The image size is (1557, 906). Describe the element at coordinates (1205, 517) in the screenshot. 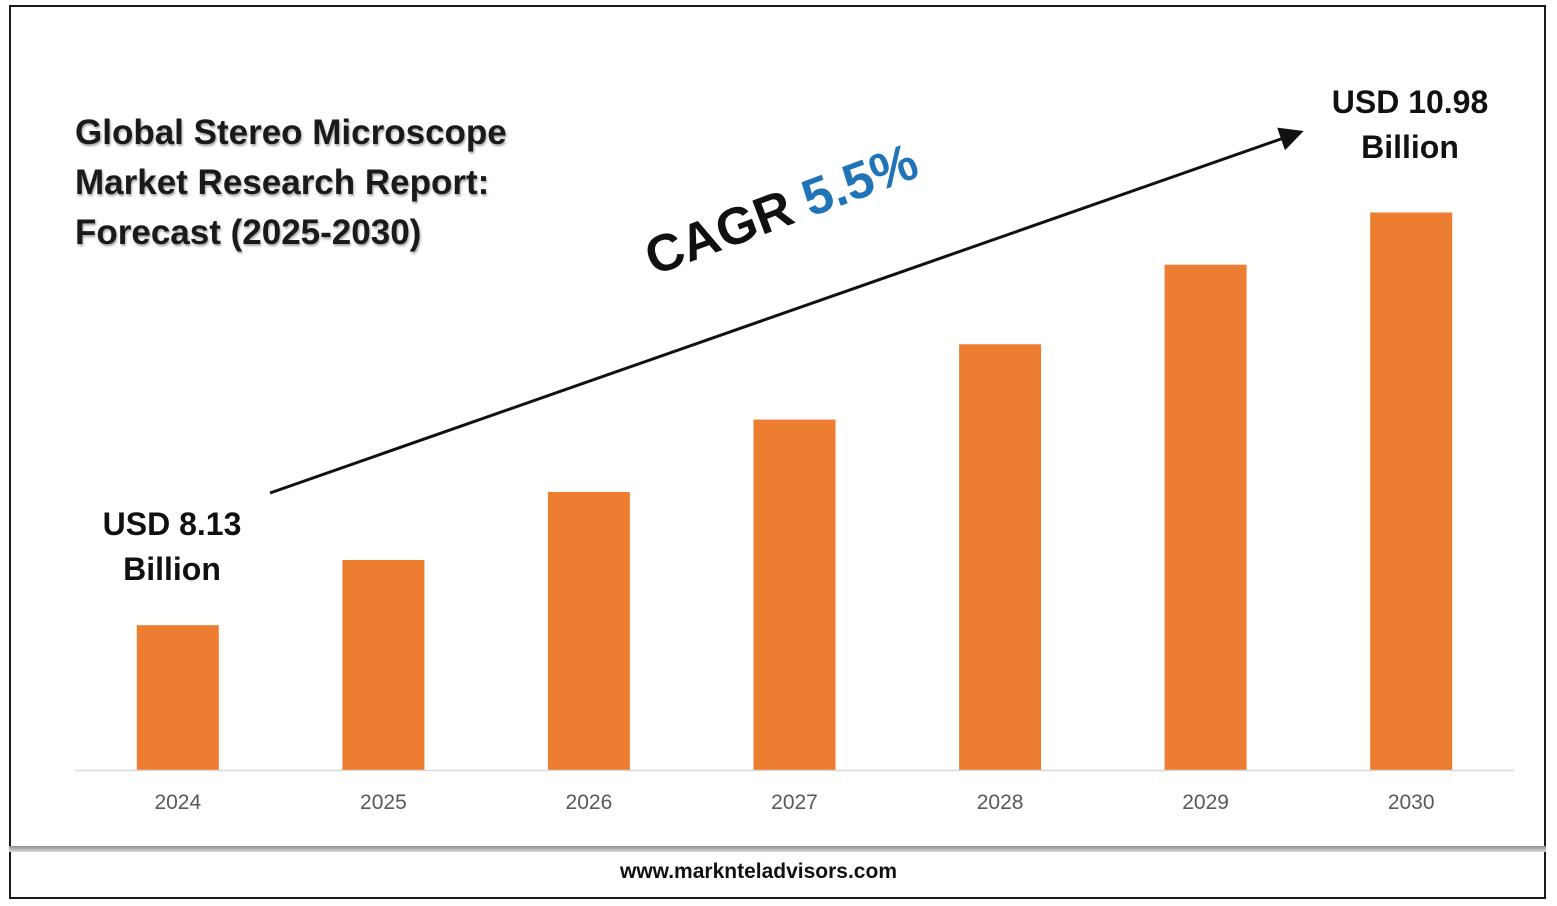

I see `bar-2029` at that location.